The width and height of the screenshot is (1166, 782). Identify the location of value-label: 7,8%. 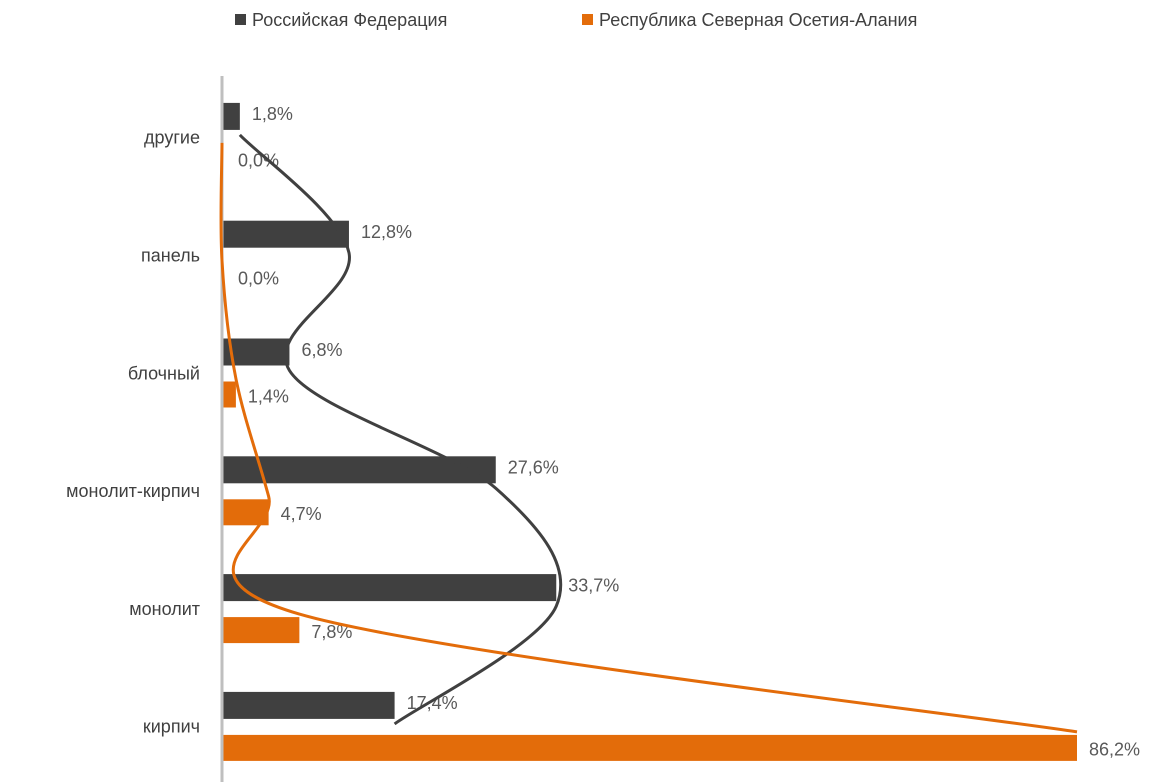
(331, 632).